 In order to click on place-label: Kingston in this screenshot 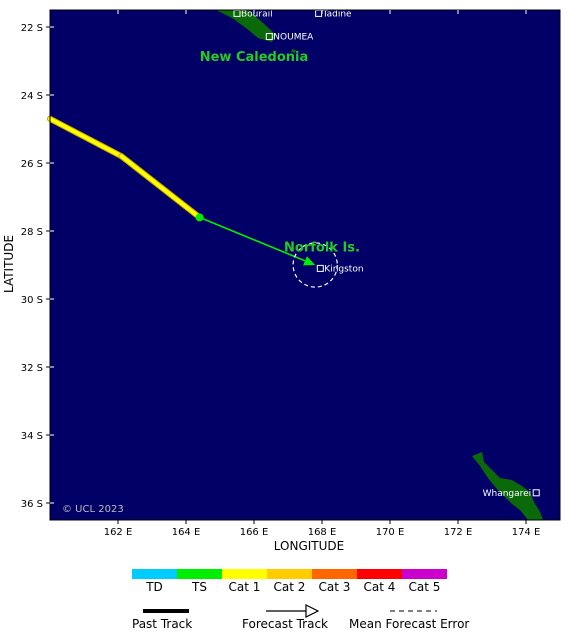, I will do `click(343, 269)`.